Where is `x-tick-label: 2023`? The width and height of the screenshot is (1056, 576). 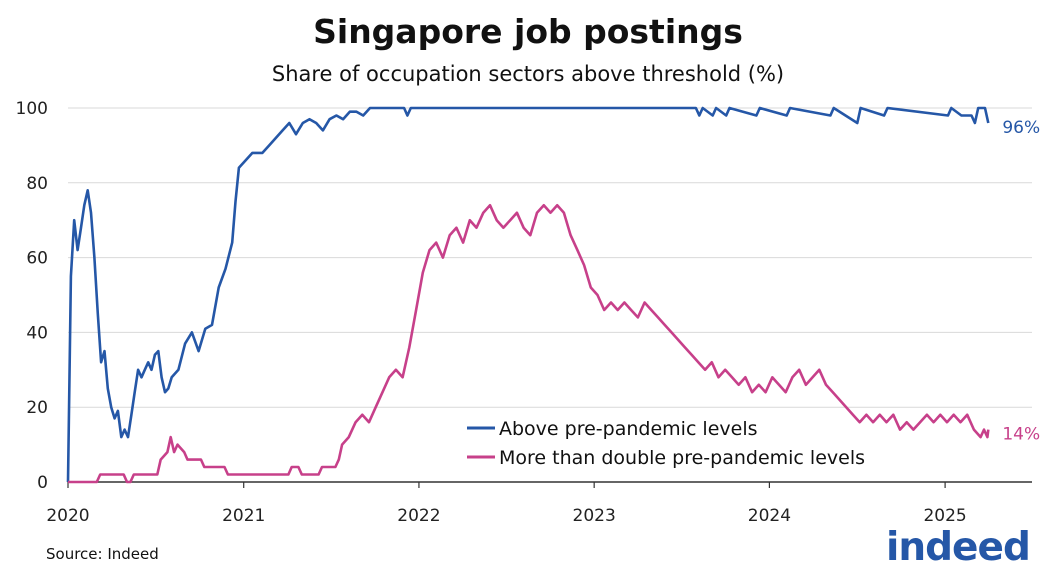 x-tick-label: 2023 is located at coordinates (594, 516).